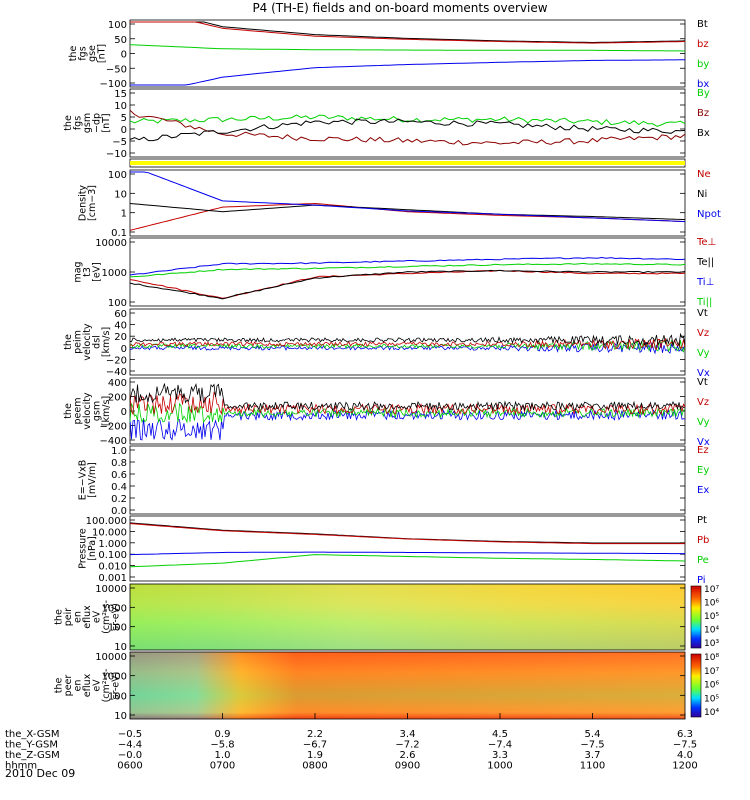  Describe the element at coordinates (97, 411) in the screenshot. I see `y-axis-label: gsm` at that location.